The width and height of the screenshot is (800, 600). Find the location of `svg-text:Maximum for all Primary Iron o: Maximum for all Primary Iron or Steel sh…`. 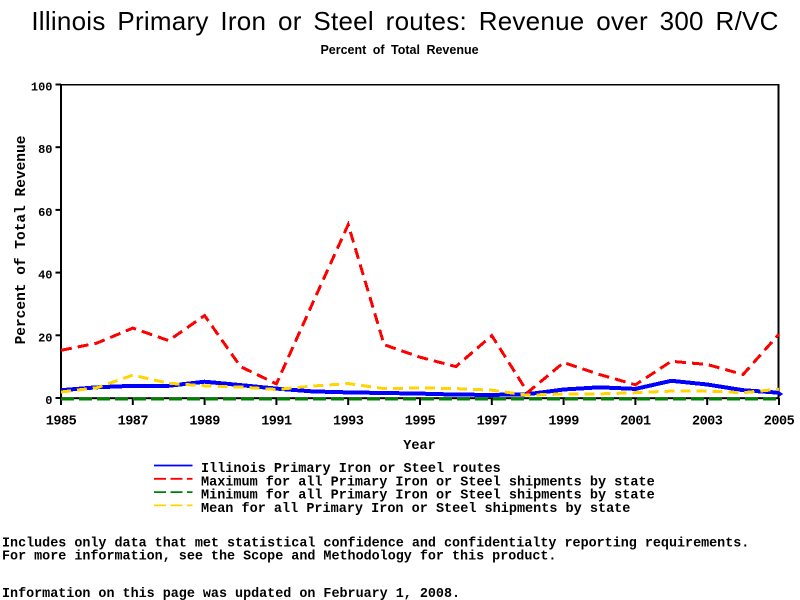

svg-text:Maximum for all Primary Iron o: Maximum for all Primary Iron or Steel sh… is located at coordinates (428, 482).